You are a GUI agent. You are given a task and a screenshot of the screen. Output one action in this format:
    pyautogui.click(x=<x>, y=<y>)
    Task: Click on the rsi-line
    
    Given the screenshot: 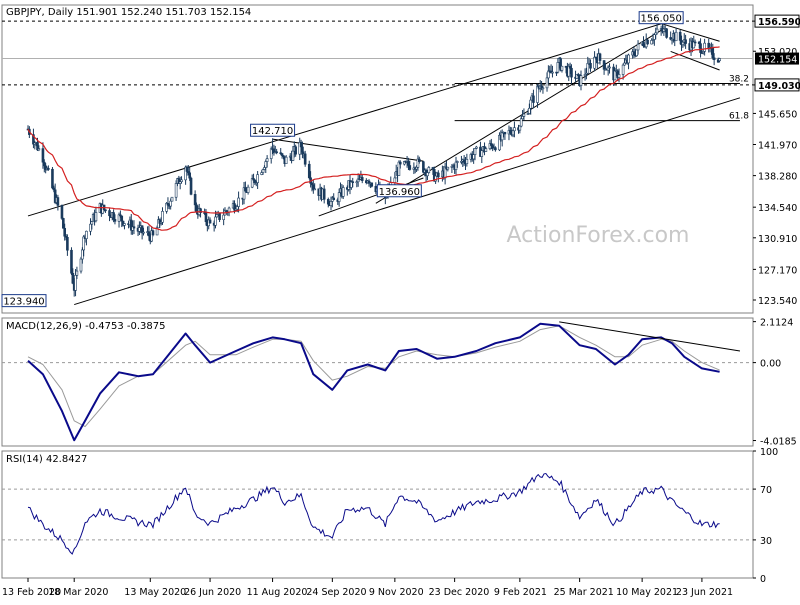 What is the action you would take?
    pyautogui.click(x=373, y=513)
    